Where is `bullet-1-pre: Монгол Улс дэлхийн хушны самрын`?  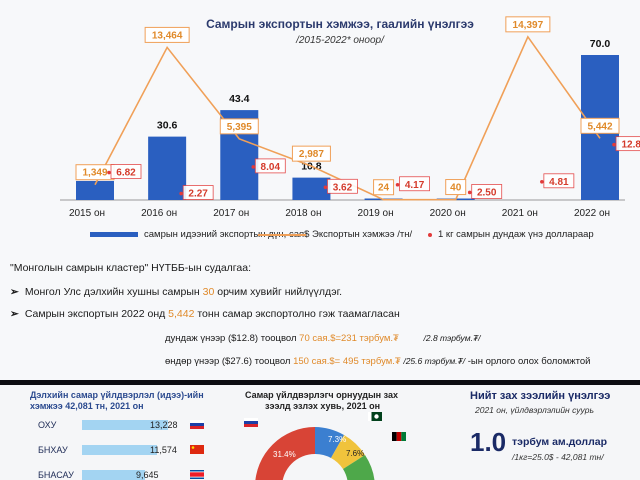 bullet-1-pre: Монгол Улс дэлхийн хушны самрын is located at coordinates (113, 292).